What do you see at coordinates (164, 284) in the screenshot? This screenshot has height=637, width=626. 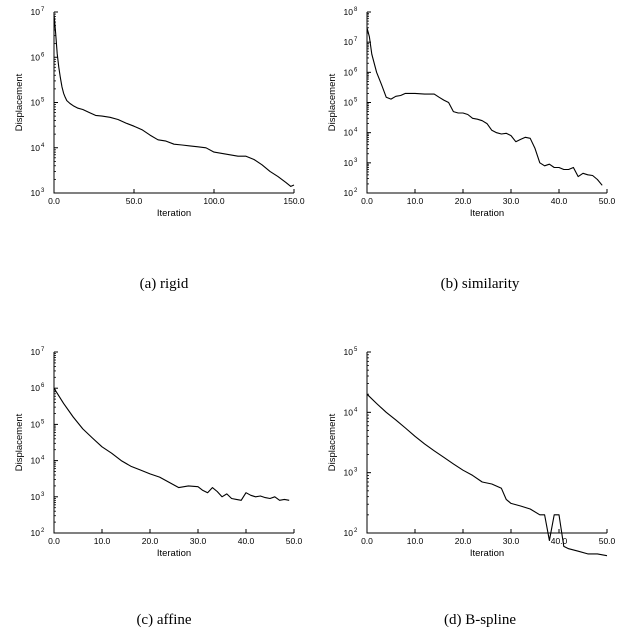 I see `caption-rigid: (a) rigid` at bounding box center [164, 284].